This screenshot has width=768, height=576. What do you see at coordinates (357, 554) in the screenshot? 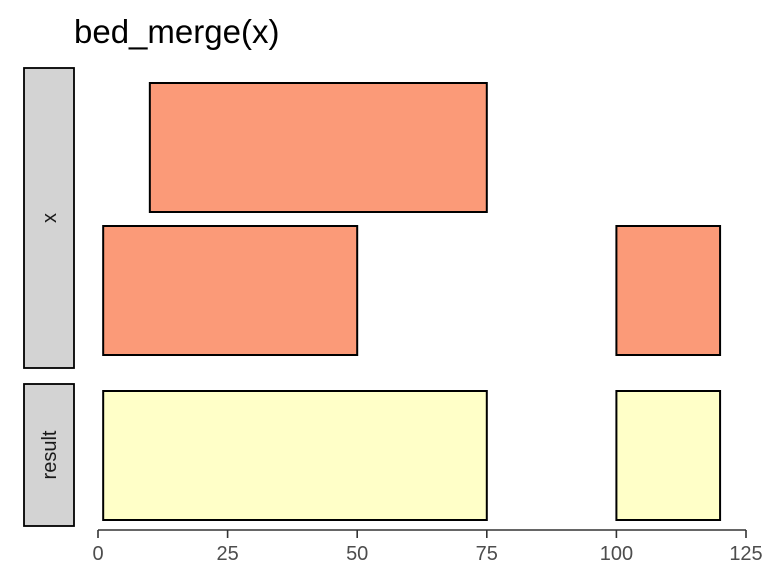
I see `x-tick-label-50: 50` at bounding box center [357, 554].